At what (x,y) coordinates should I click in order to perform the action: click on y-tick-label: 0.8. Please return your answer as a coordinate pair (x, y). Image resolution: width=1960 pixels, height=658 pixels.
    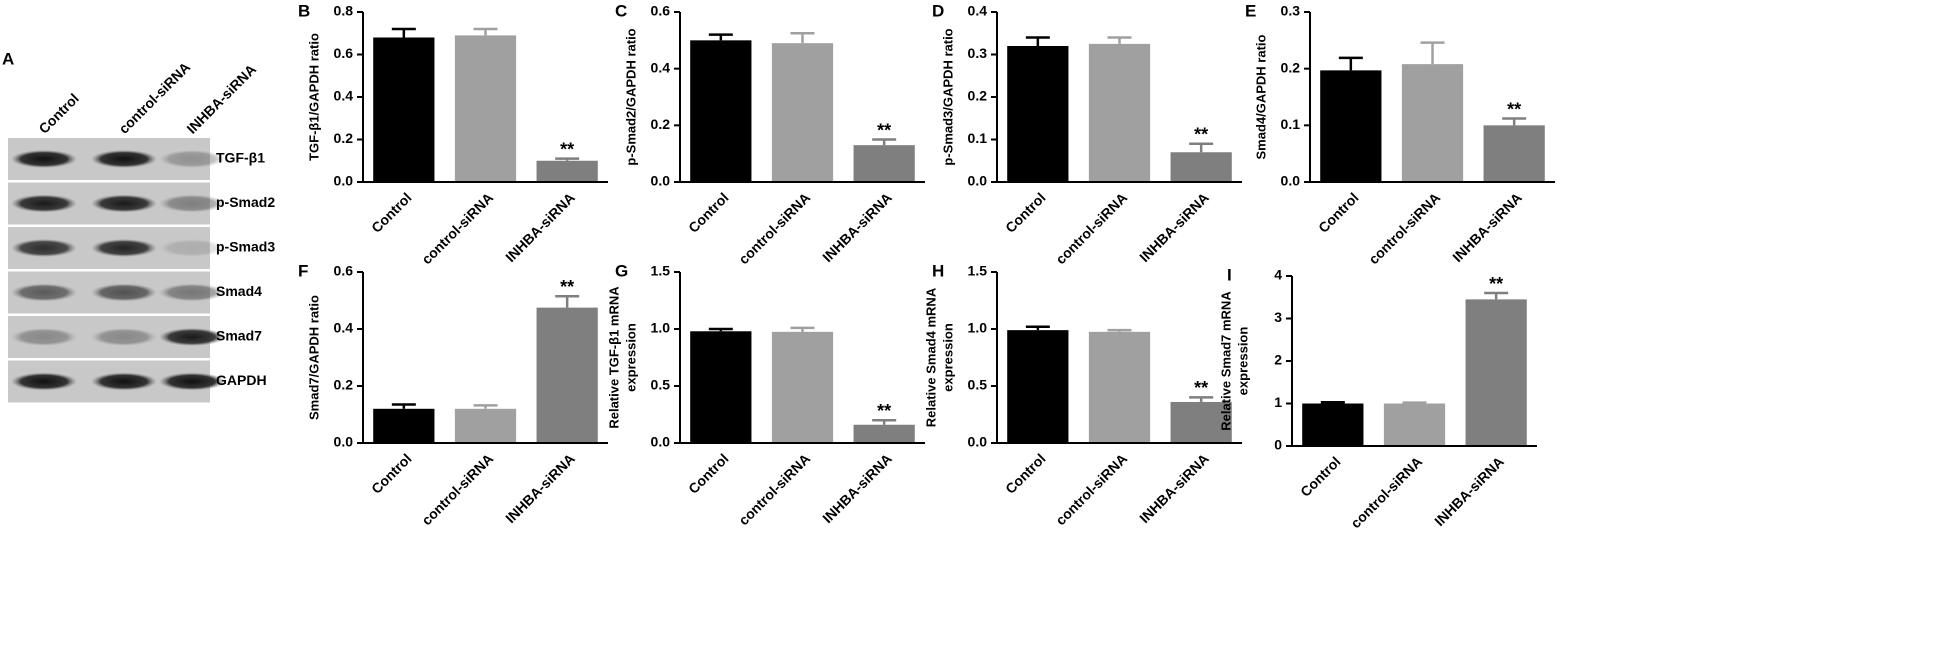
    Looking at the image, I should click on (344, 11).